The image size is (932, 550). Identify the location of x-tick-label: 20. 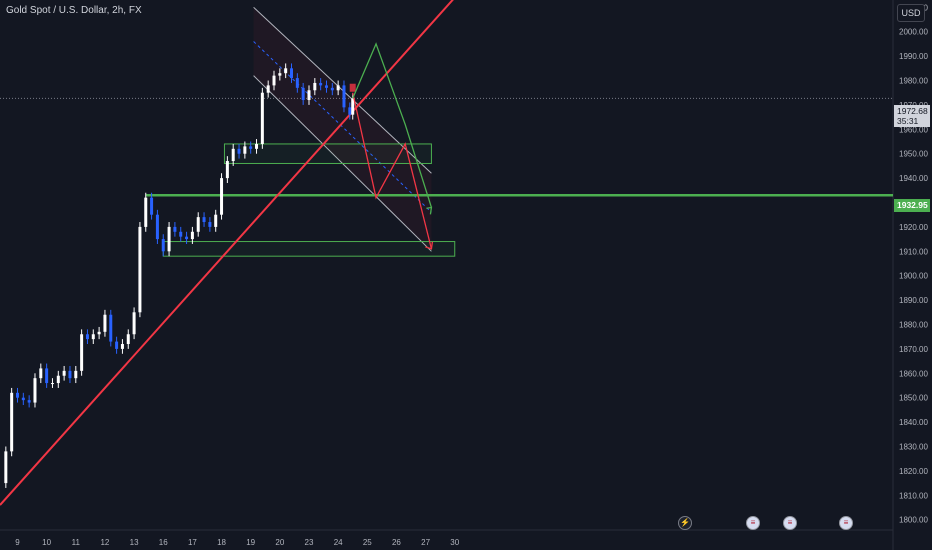
(279, 542).